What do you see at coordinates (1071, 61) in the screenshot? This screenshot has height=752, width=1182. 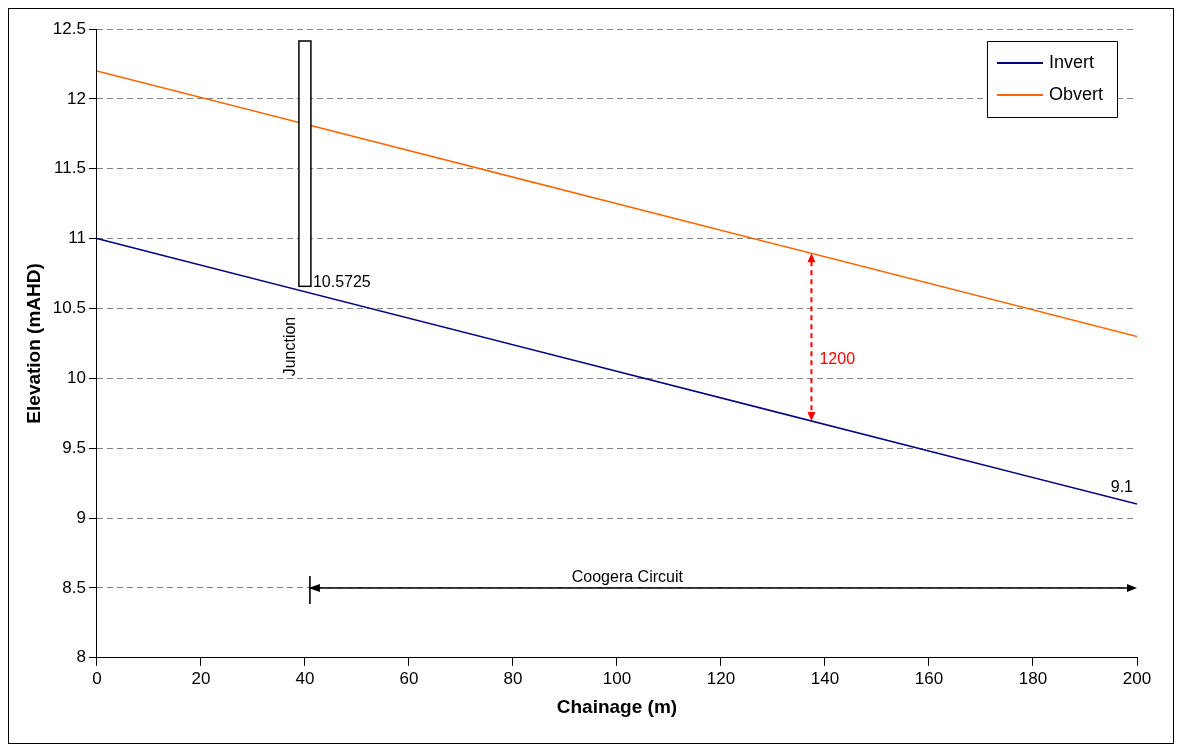 I see `legend-label: Invert` at bounding box center [1071, 61].